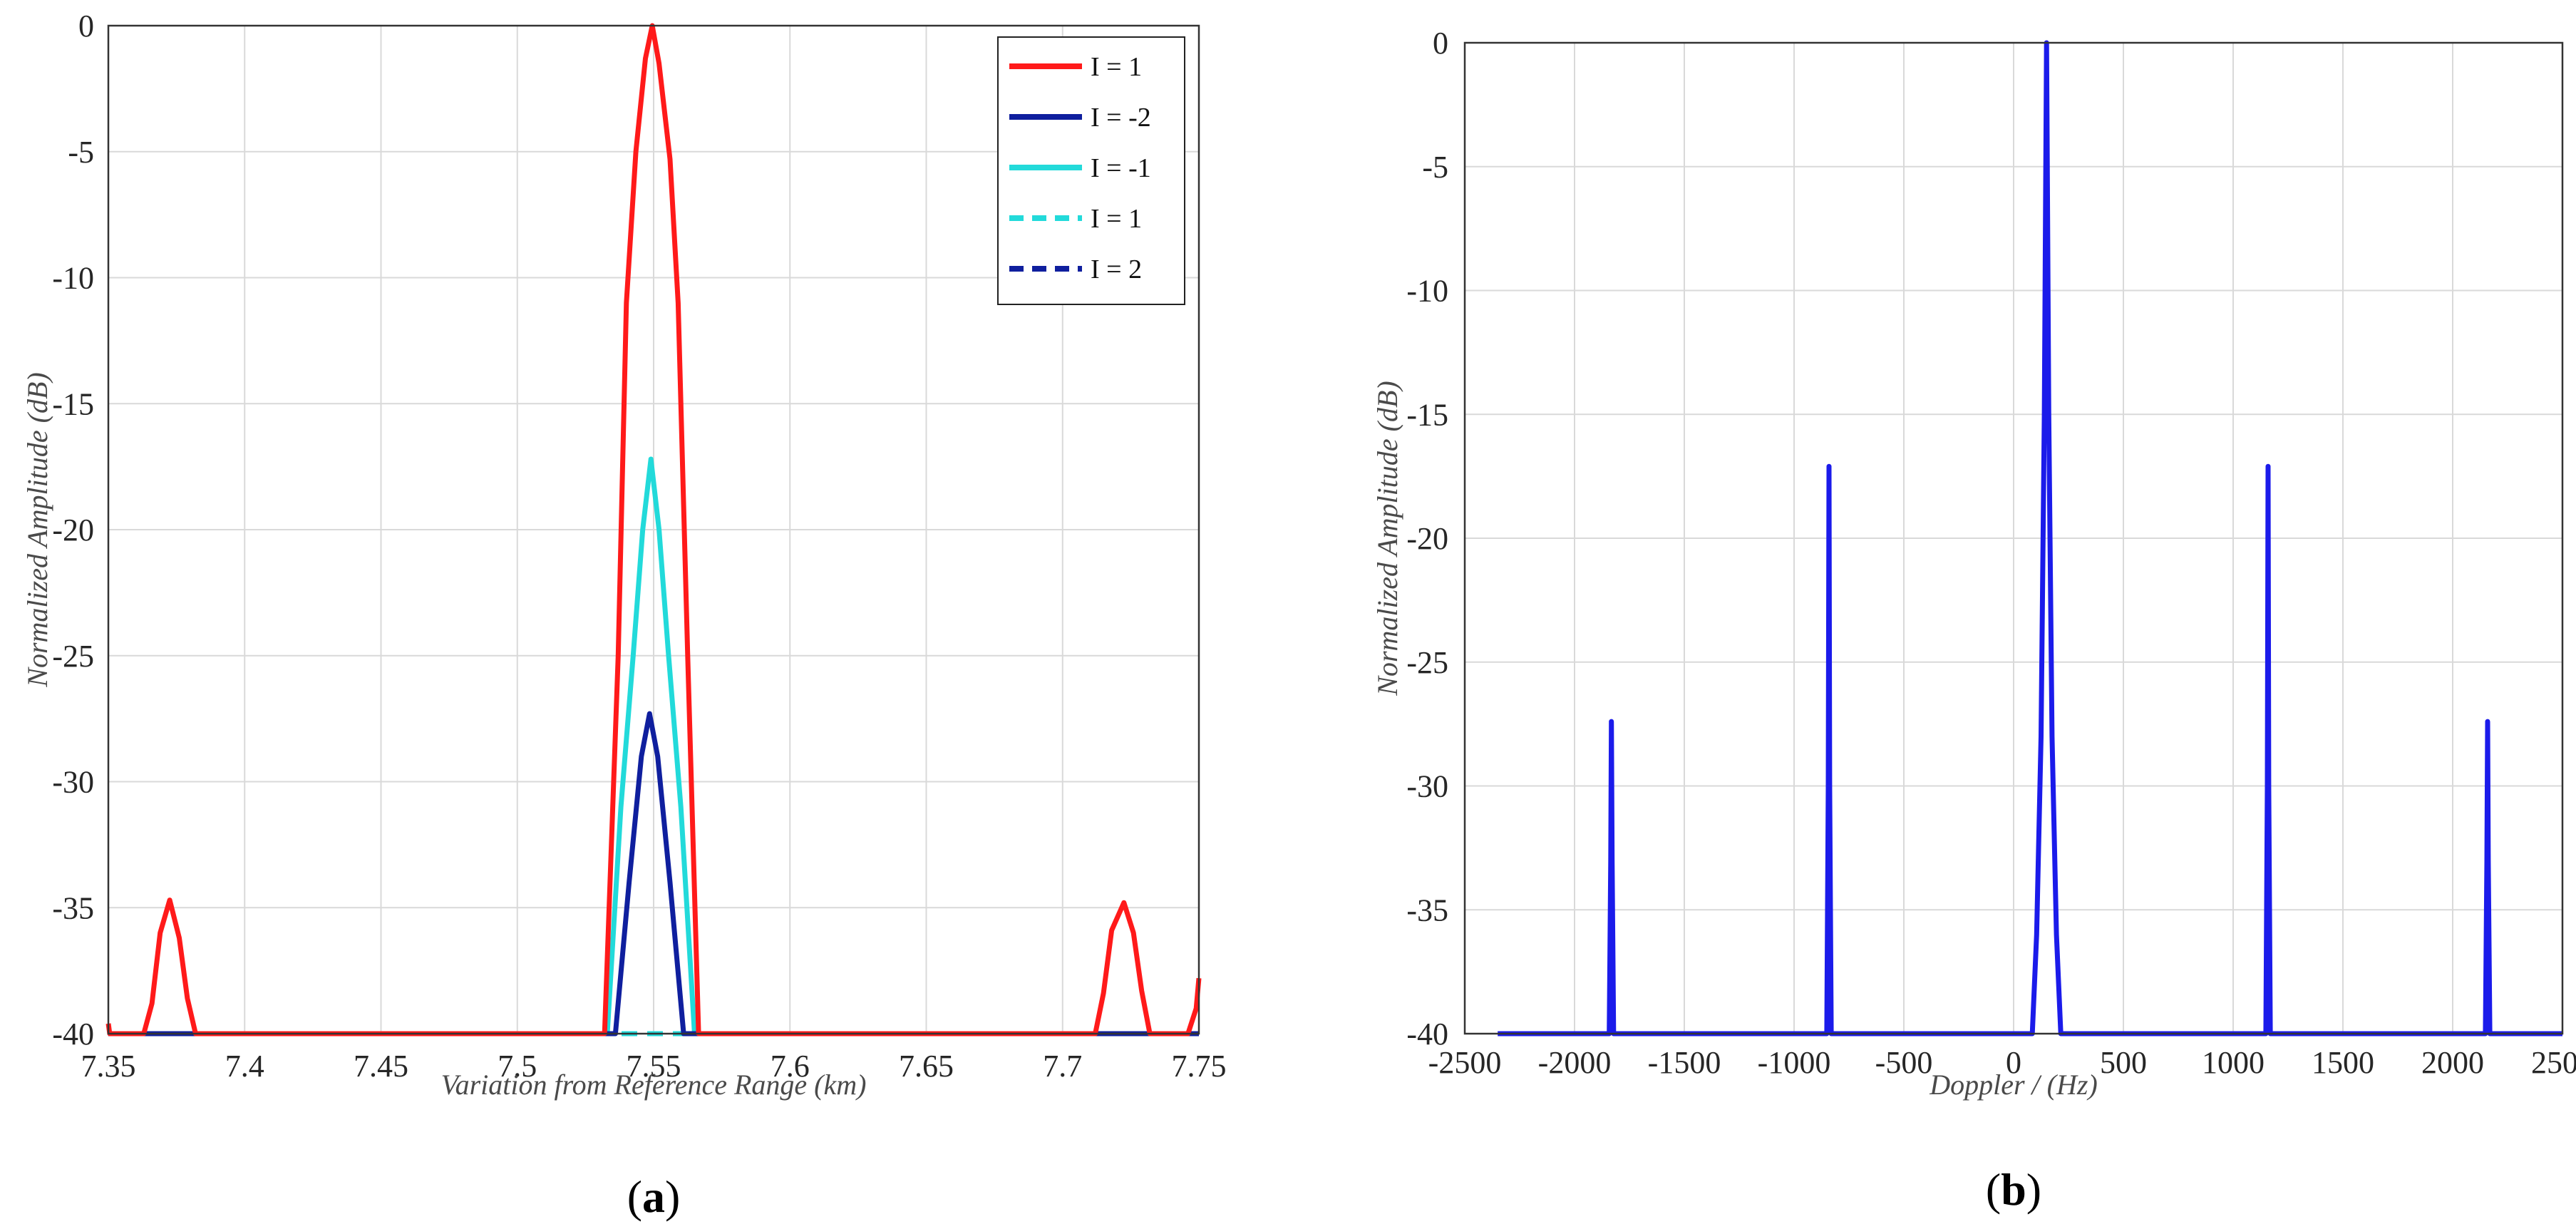 This screenshot has width=2576, height=1229. What do you see at coordinates (1904, 1062) in the screenshot?
I see `panel-b-xtick-label: -500` at bounding box center [1904, 1062].